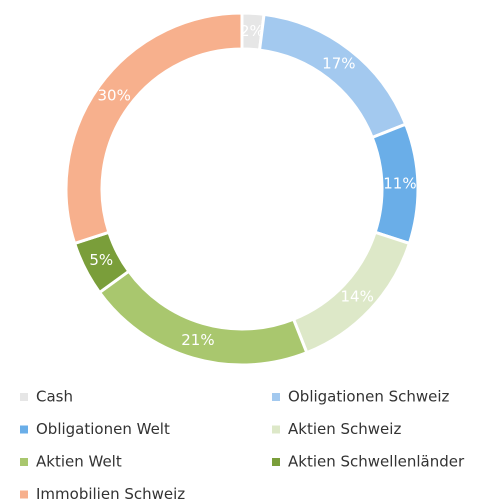 This screenshot has width=495, height=502. Describe the element at coordinates (344, 429) in the screenshot. I see `legend-label: Aktien Schweiz` at that location.